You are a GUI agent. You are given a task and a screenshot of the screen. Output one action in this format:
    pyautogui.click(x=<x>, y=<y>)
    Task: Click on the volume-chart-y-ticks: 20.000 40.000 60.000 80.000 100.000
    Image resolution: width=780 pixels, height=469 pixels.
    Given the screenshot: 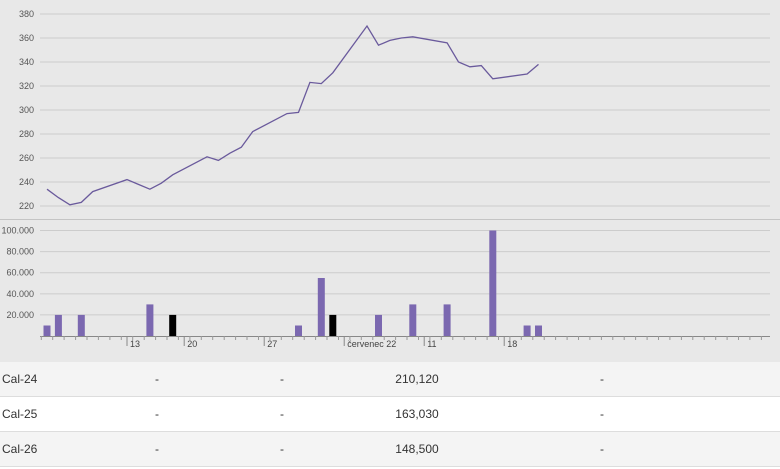 What is the action you would take?
    pyautogui.click(x=17, y=273)
    